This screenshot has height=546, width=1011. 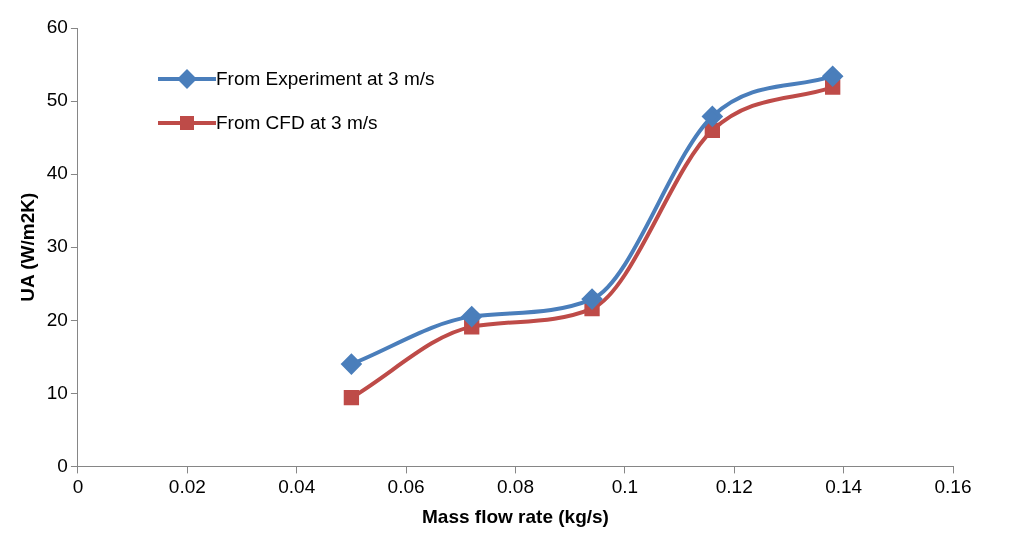 What do you see at coordinates (515, 516) in the screenshot?
I see `x-axis-title: Mass flow rate (kg/s)` at bounding box center [515, 516].